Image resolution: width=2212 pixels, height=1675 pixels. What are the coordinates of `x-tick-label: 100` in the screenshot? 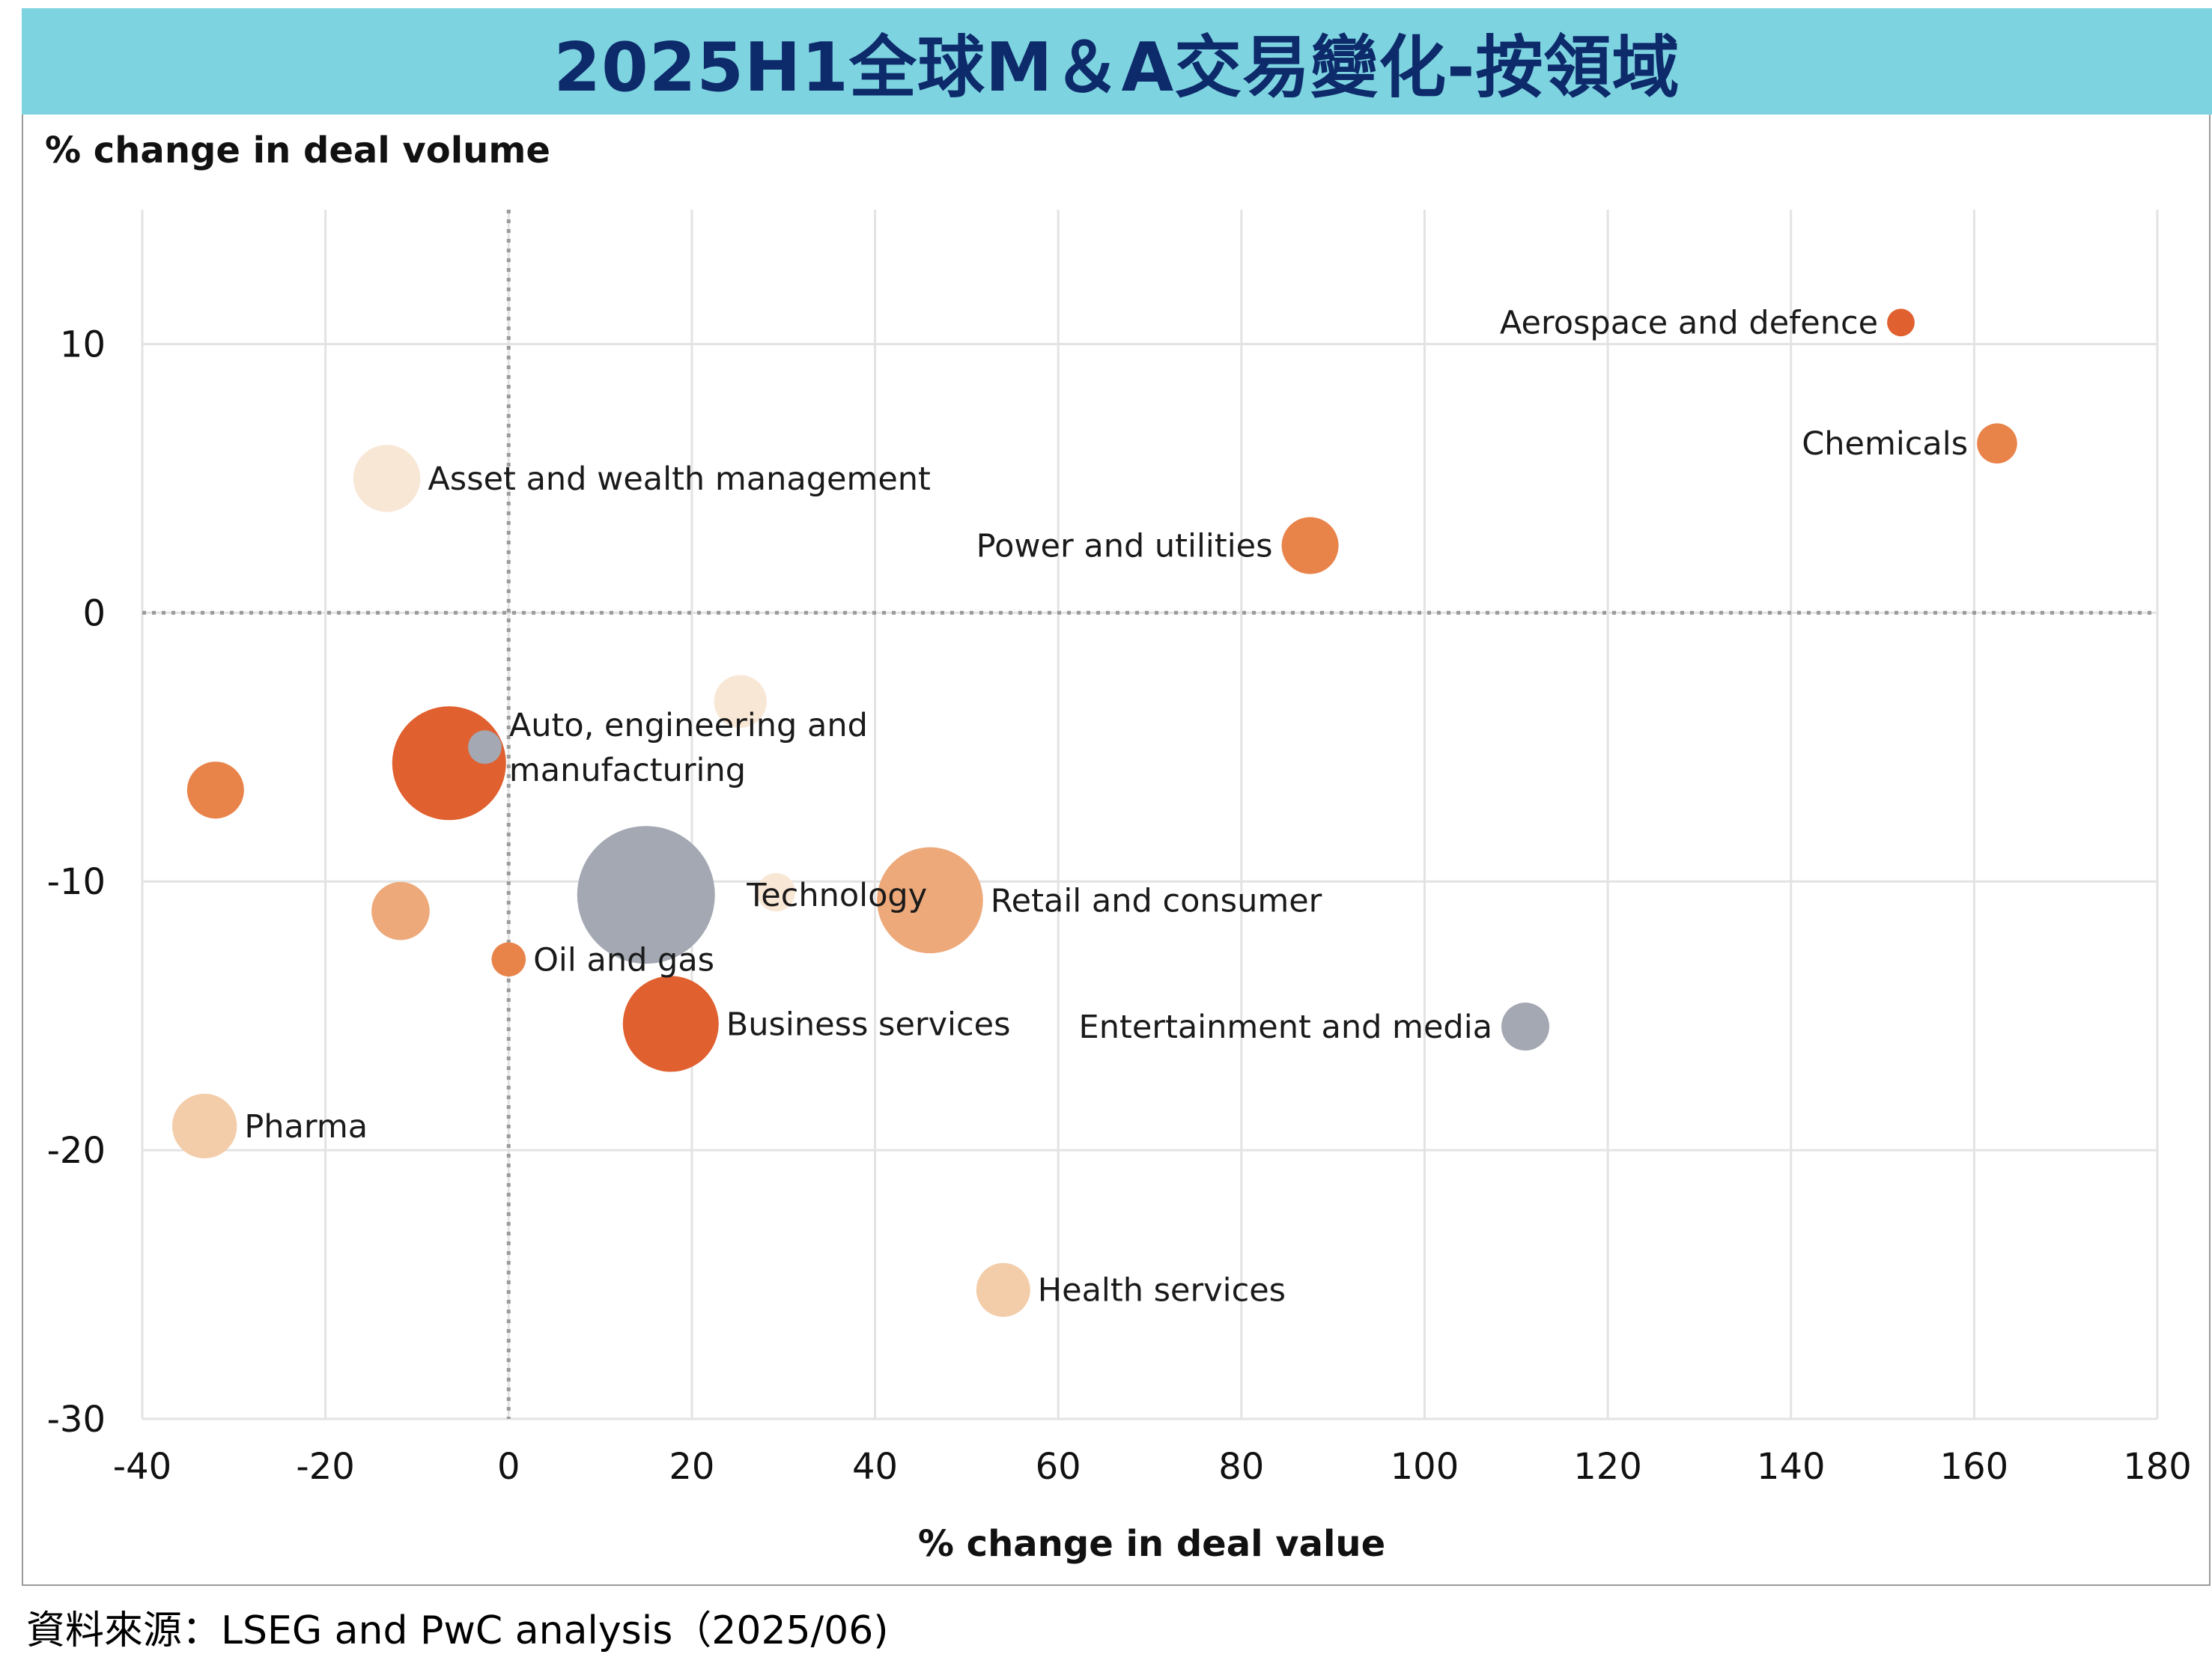 It's located at (1425, 1467).